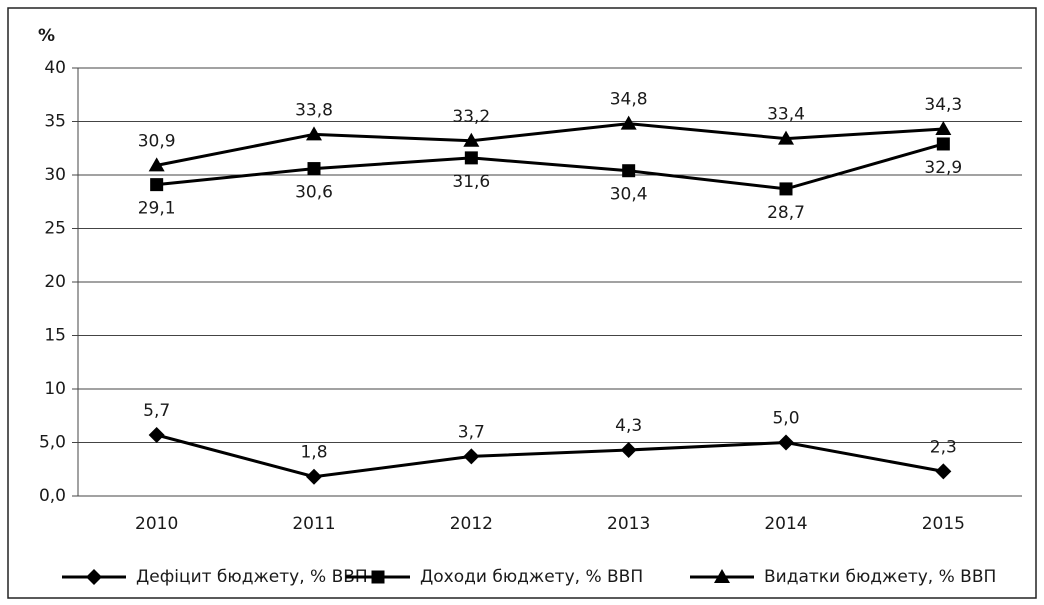 This screenshot has height=605, width=1044. I want to click on data-label: 4,3, so click(628, 426).